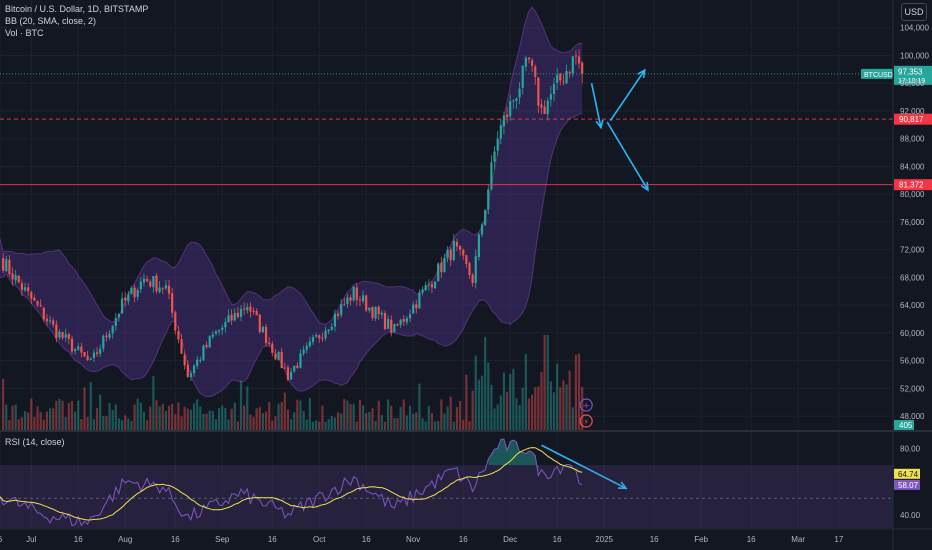 The image size is (932, 550). What do you see at coordinates (586, 413) in the screenshot?
I see `chart-icons: +⚡` at bounding box center [586, 413].